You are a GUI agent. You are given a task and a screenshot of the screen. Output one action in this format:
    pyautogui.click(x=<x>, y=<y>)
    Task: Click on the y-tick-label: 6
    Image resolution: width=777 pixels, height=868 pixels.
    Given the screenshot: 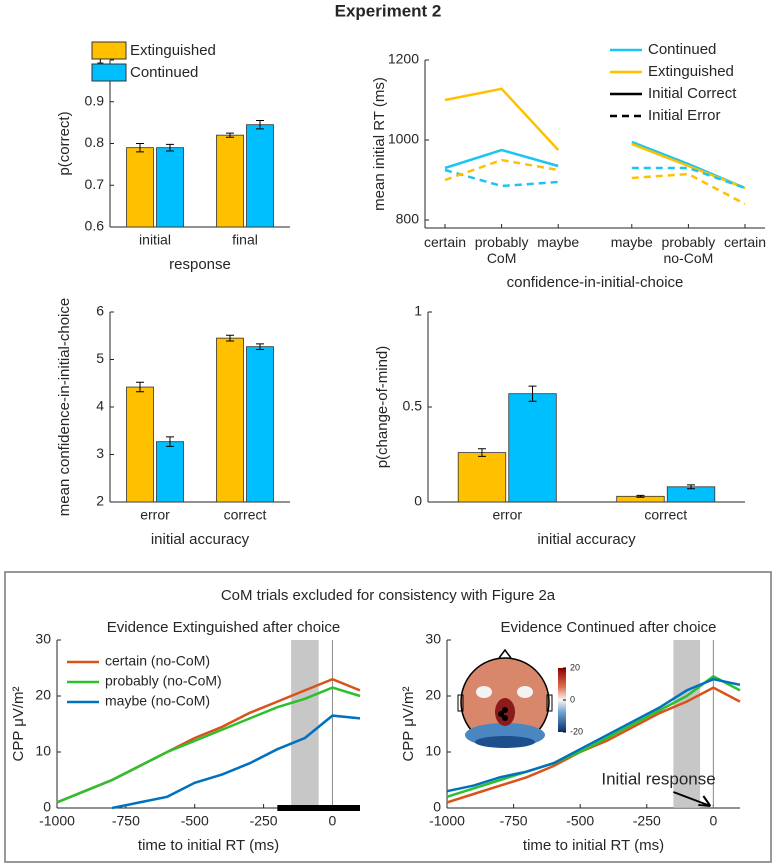 What is the action you would take?
    pyautogui.click(x=100, y=311)
    